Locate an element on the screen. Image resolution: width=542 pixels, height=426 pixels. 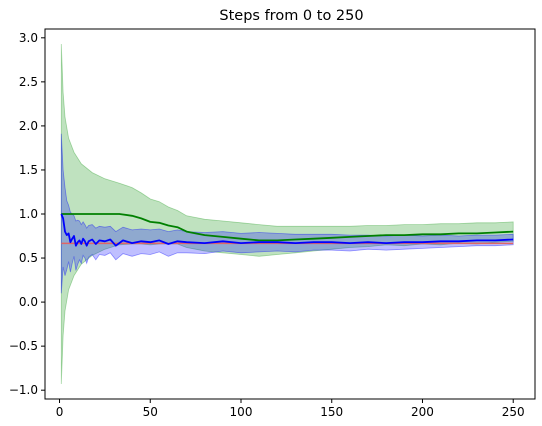
y-tick-label: 2.0 is located at coordinates (28, 126).